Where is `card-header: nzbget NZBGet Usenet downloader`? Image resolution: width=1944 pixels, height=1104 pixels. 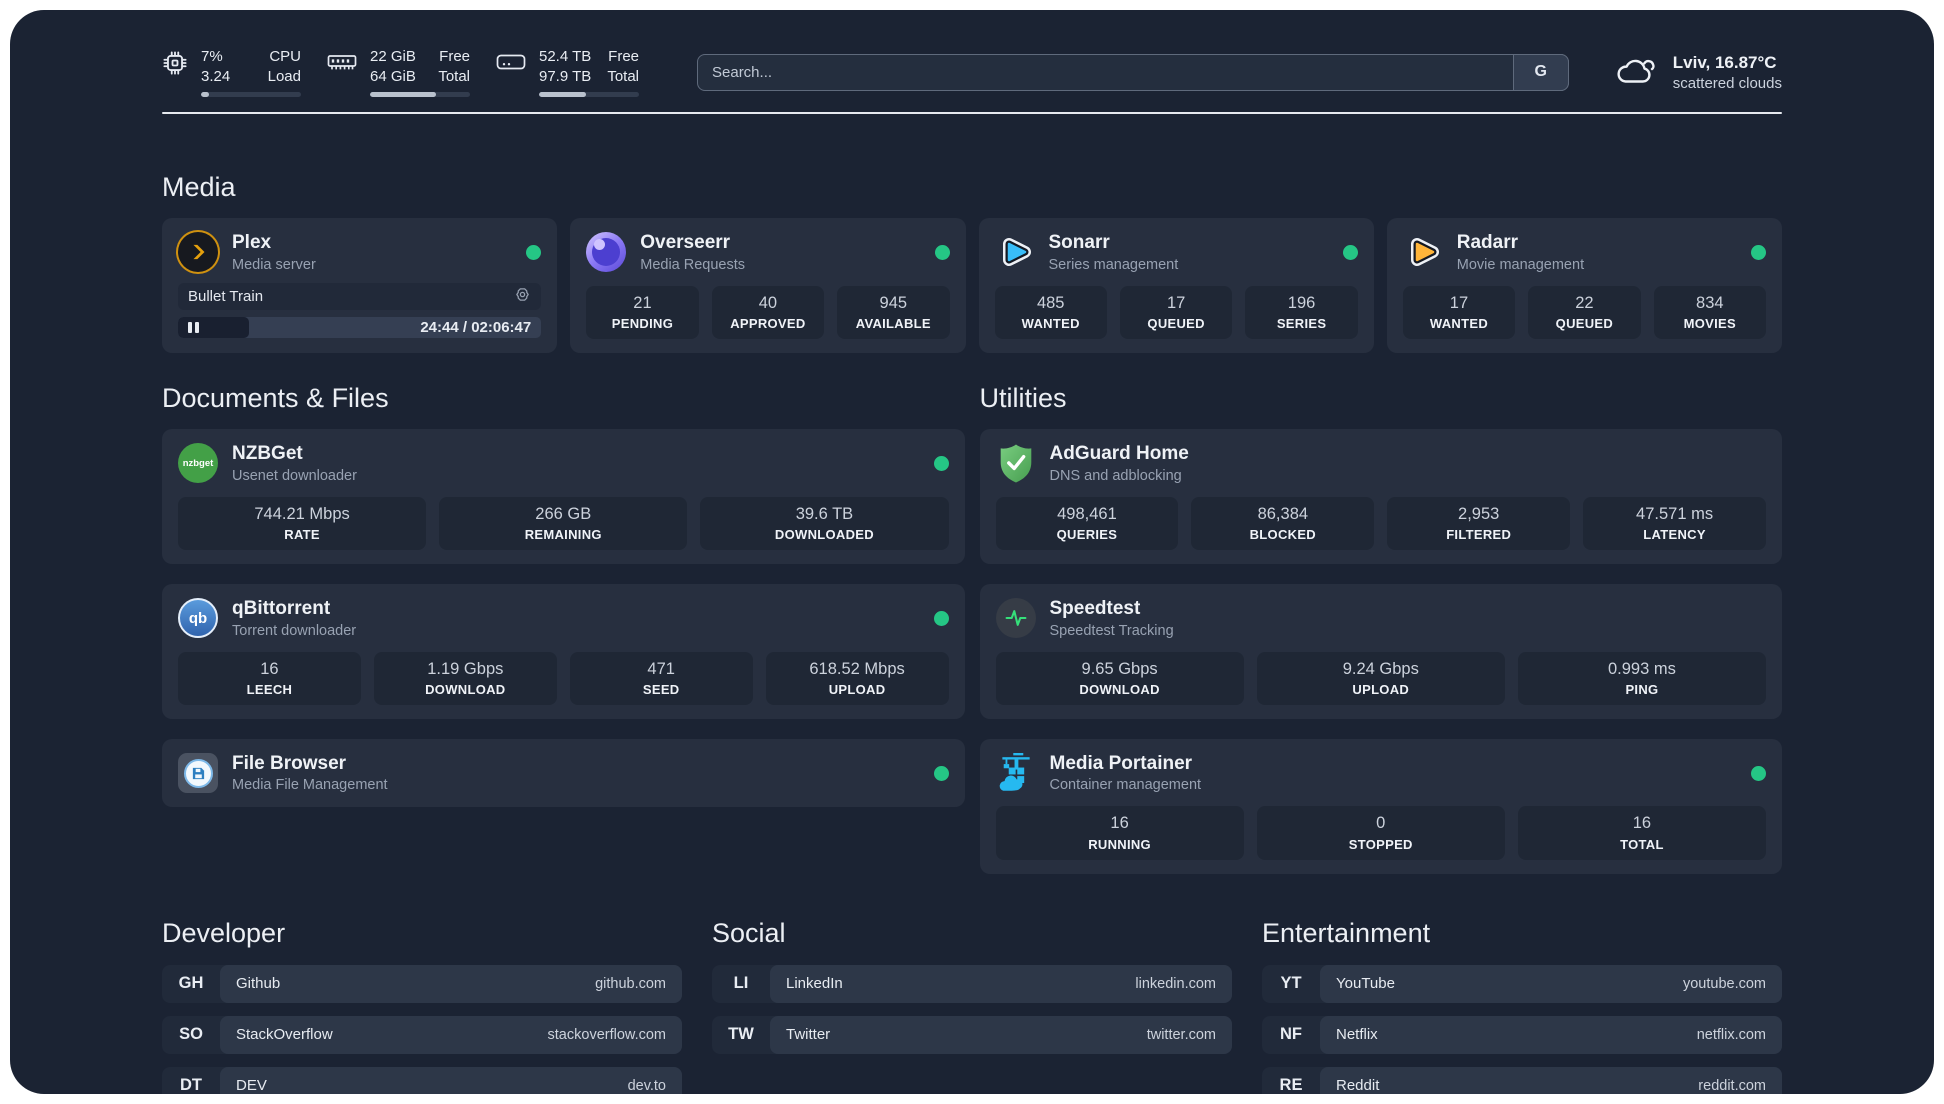
card-header: nzbget NZBGet Usenet downloader is located at coordinates (563, 463).